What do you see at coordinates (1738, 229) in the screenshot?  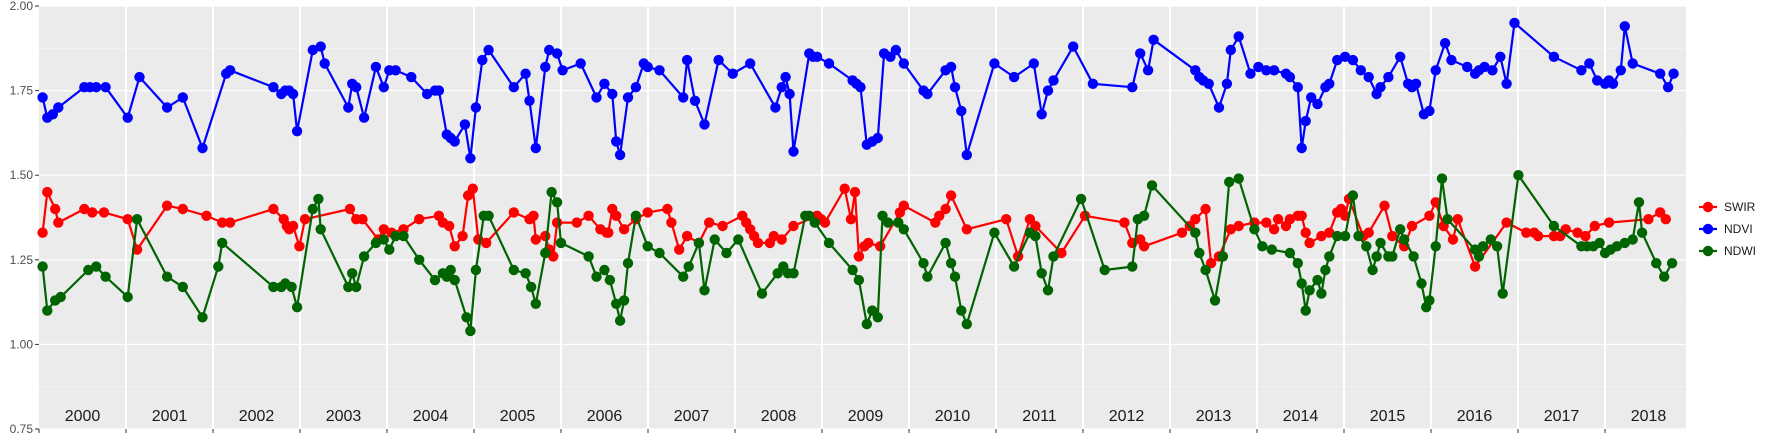 I see `legend-label: NDVI` at bounding box center [1738, 229].